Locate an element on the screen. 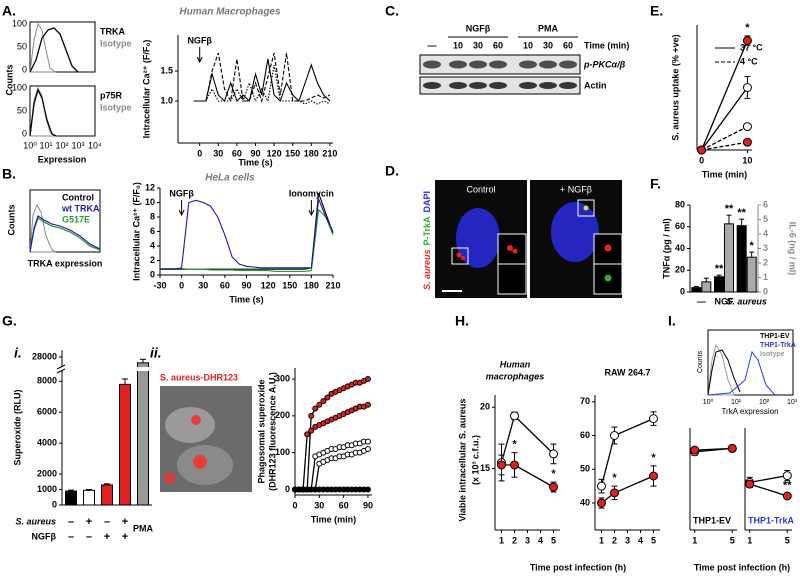 Image resolution: width=800 pixels, height=582 pixels. inset is located at coordinates (512, 279).